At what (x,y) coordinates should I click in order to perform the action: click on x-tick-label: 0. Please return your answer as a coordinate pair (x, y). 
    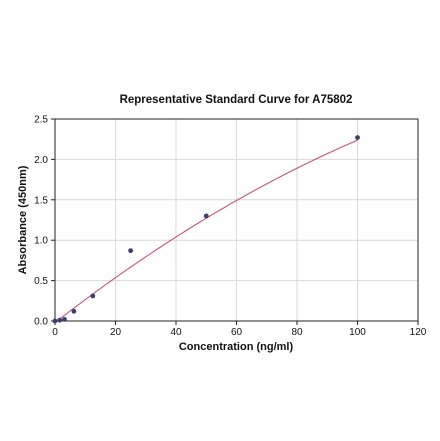
    Looking at the image, I should click on (55, 332).